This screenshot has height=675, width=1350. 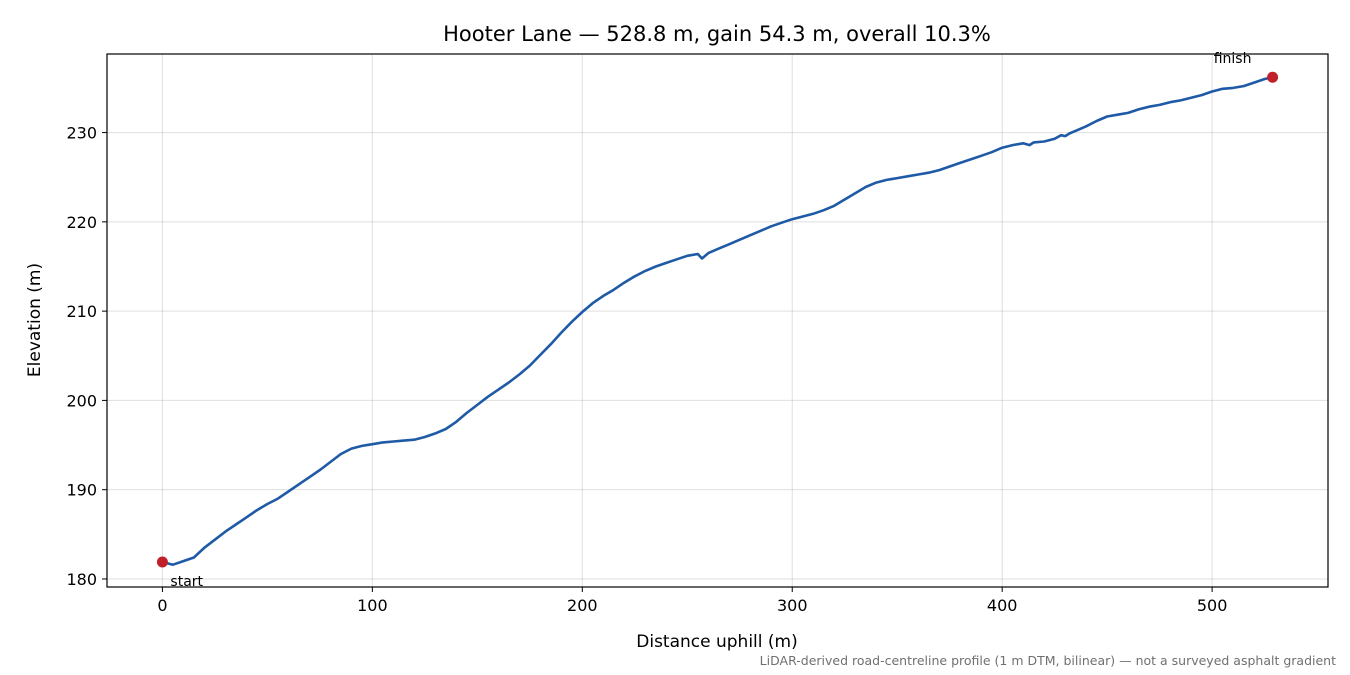 What do you see at coordinates (792, 605) in the screenshot?
I see `x-tick-label: 300` at bounding box center [792, 605].